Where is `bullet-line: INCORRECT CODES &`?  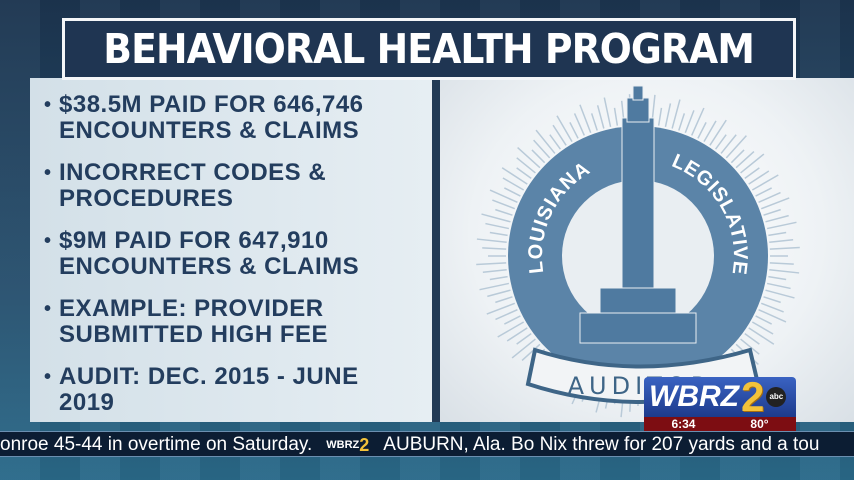
bullet-line: INCORRECT CODES & is located at coordinates (193, 172).